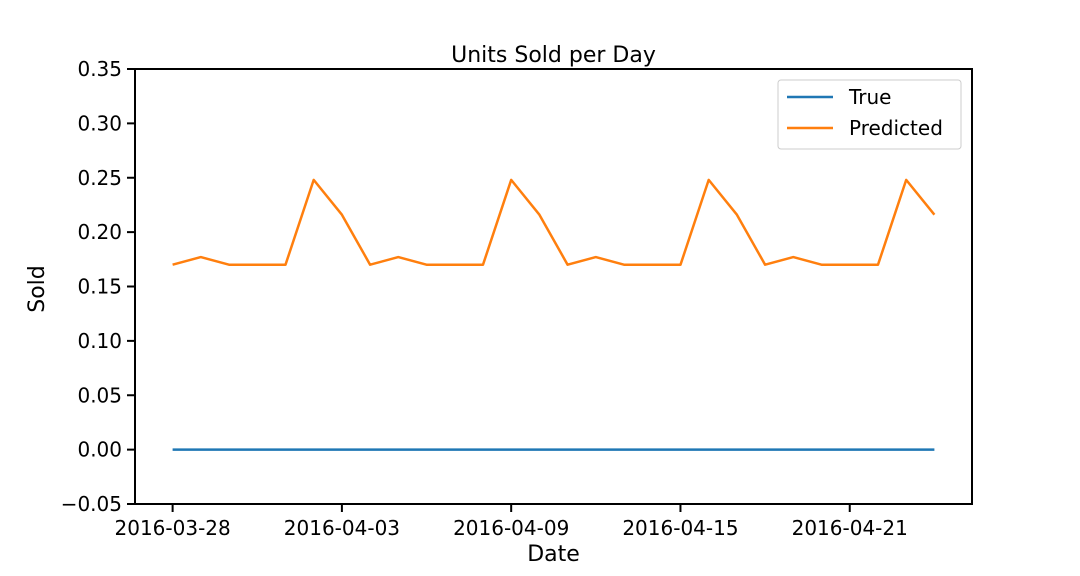 The height and width of the screenshot is (576, 1080). Describe the element at coordinates (91, 504) in the screenshot. I see `y-tick-label: −0.05` at that location.